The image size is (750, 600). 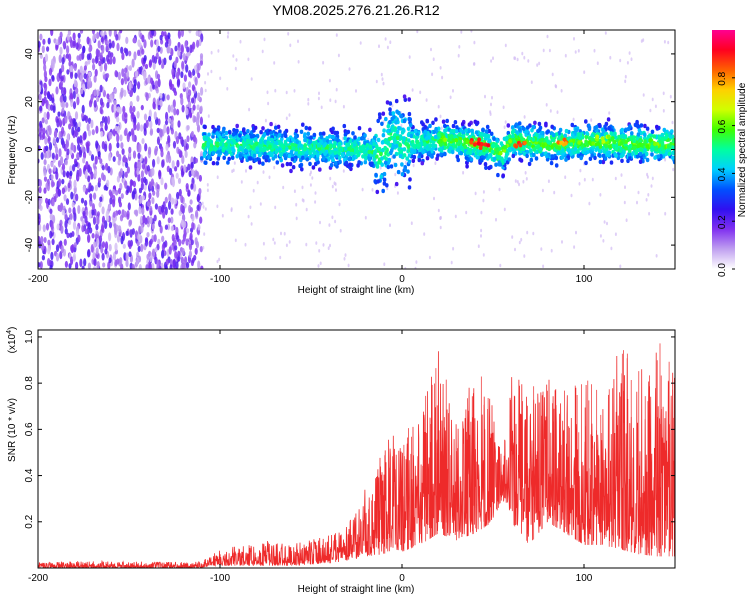 What do you see at coordinates (29, 475) in the screenshot?
I see `y-tick-label: 0.4` at bounding box center [29, 475].